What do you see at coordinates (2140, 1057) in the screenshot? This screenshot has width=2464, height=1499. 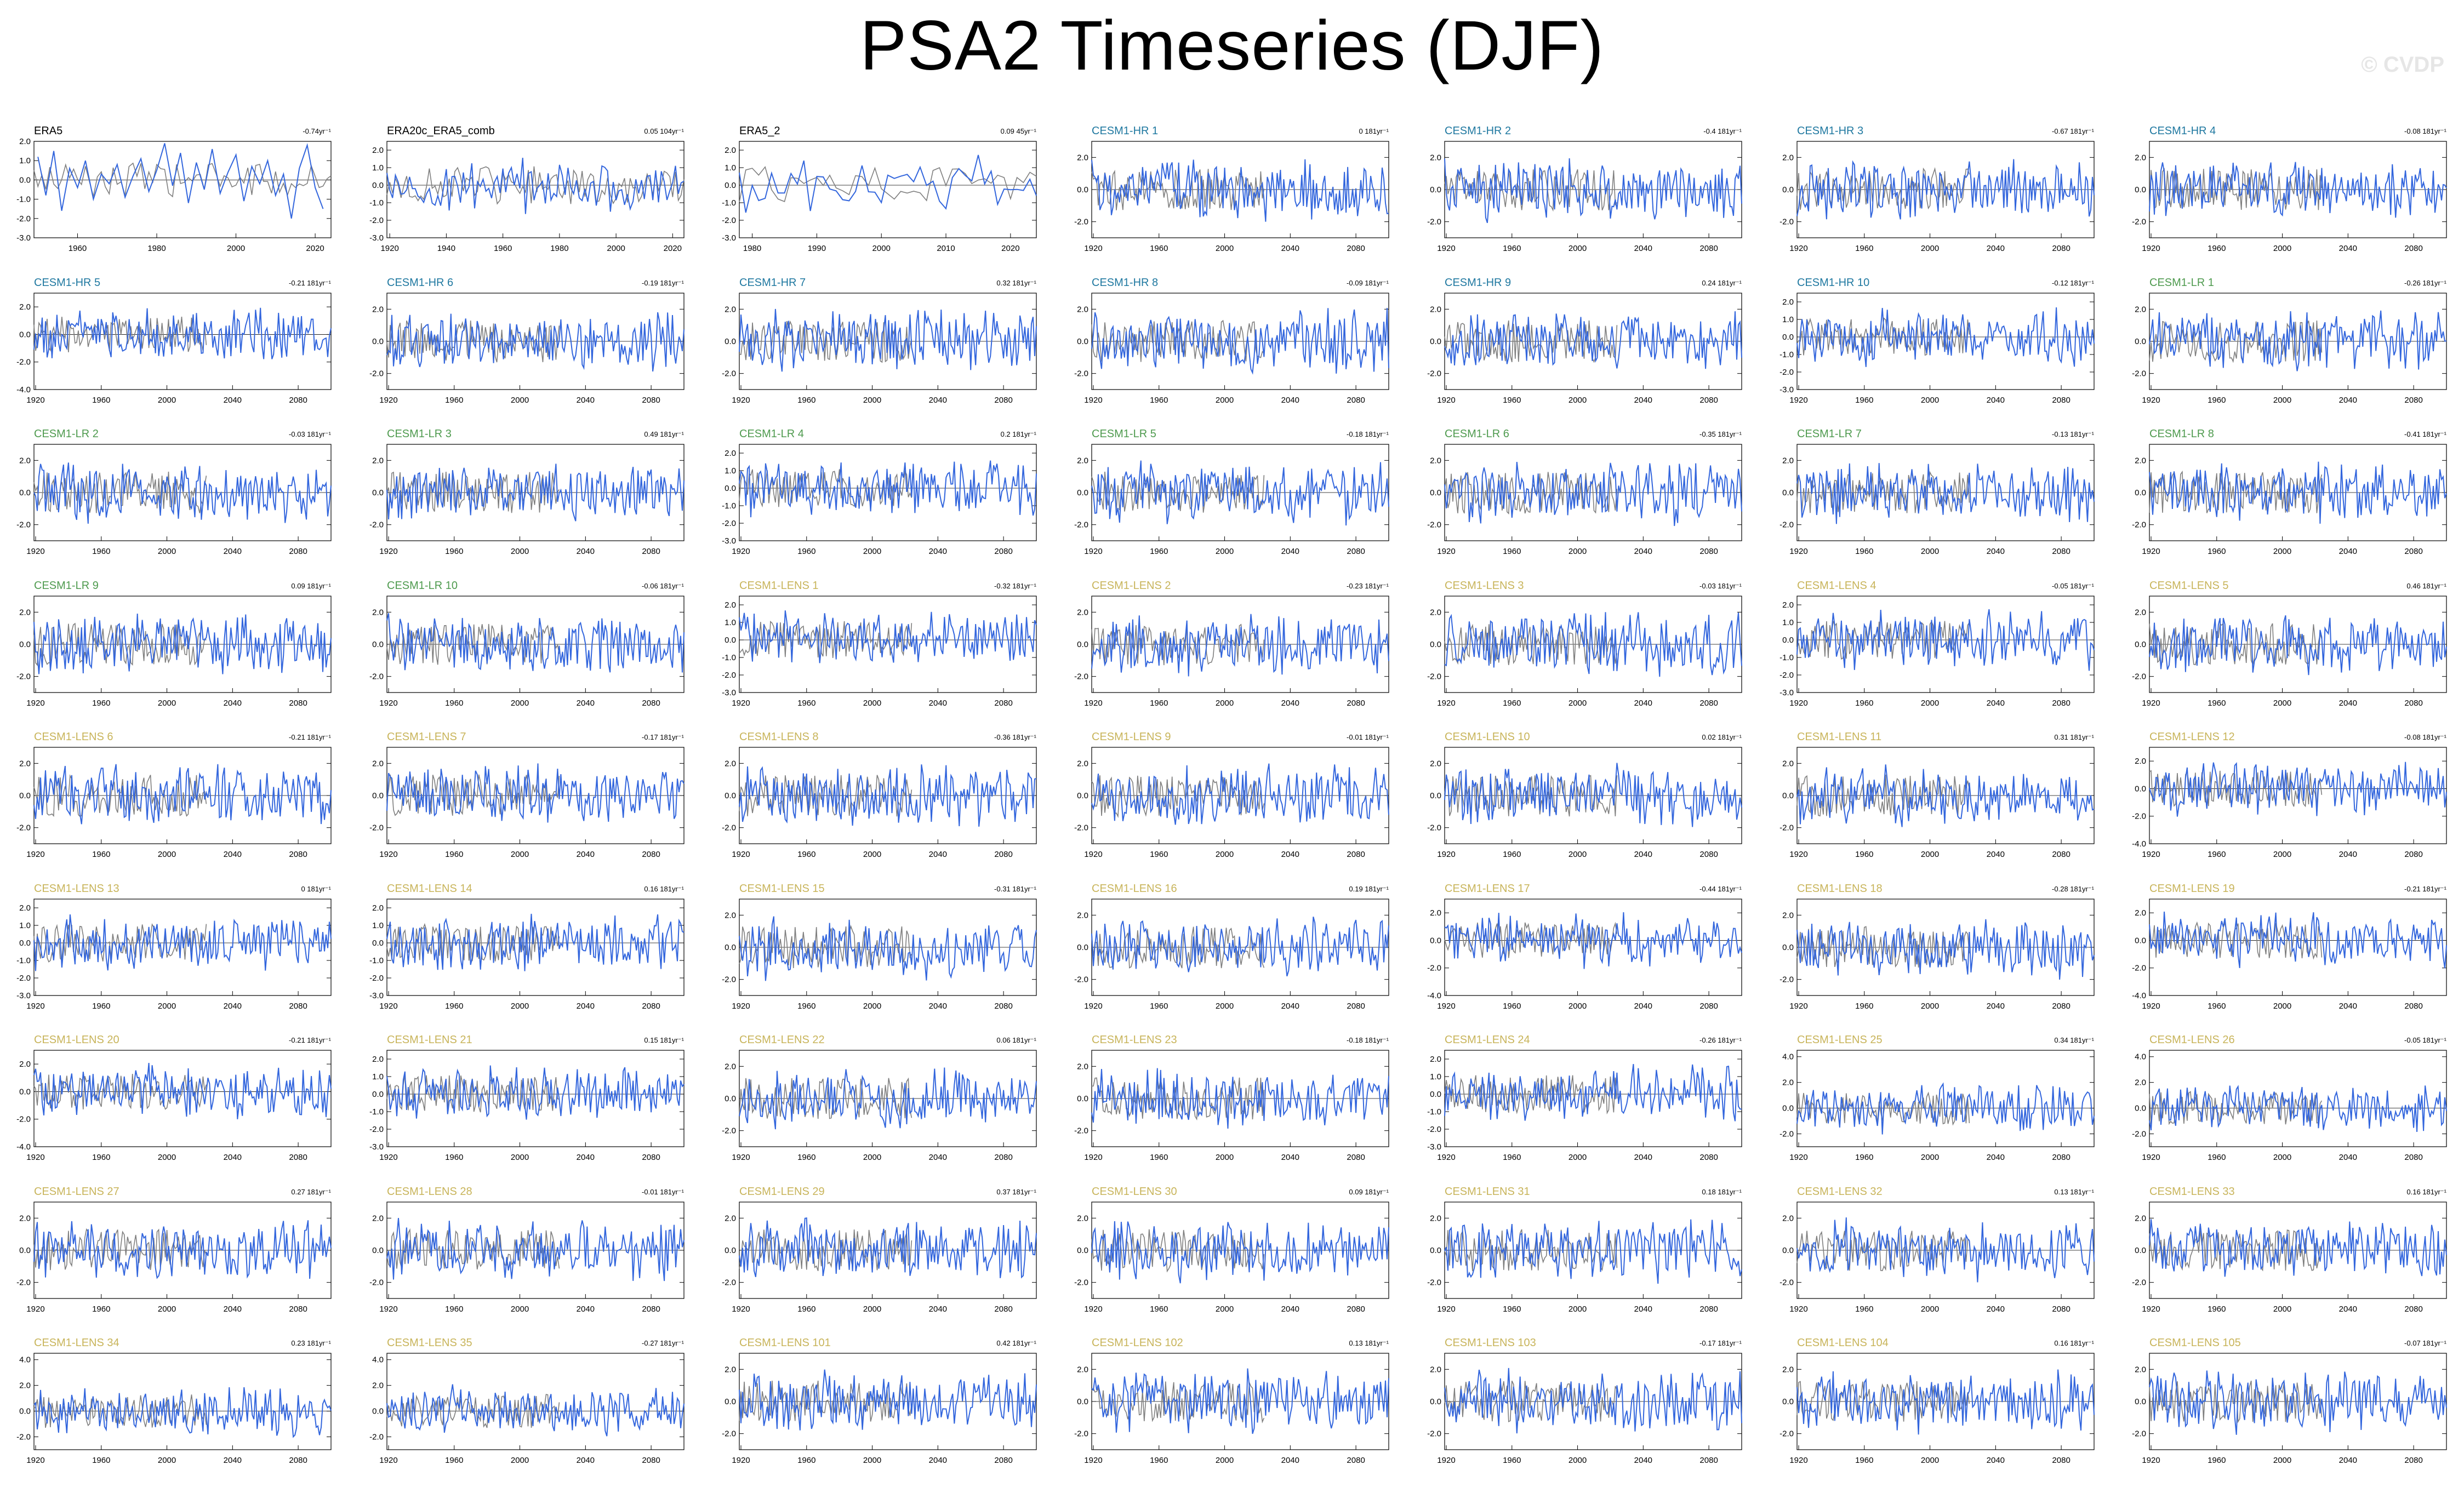 I see `y-tick-label: 4.0` at bounding box center [2140, 1057].